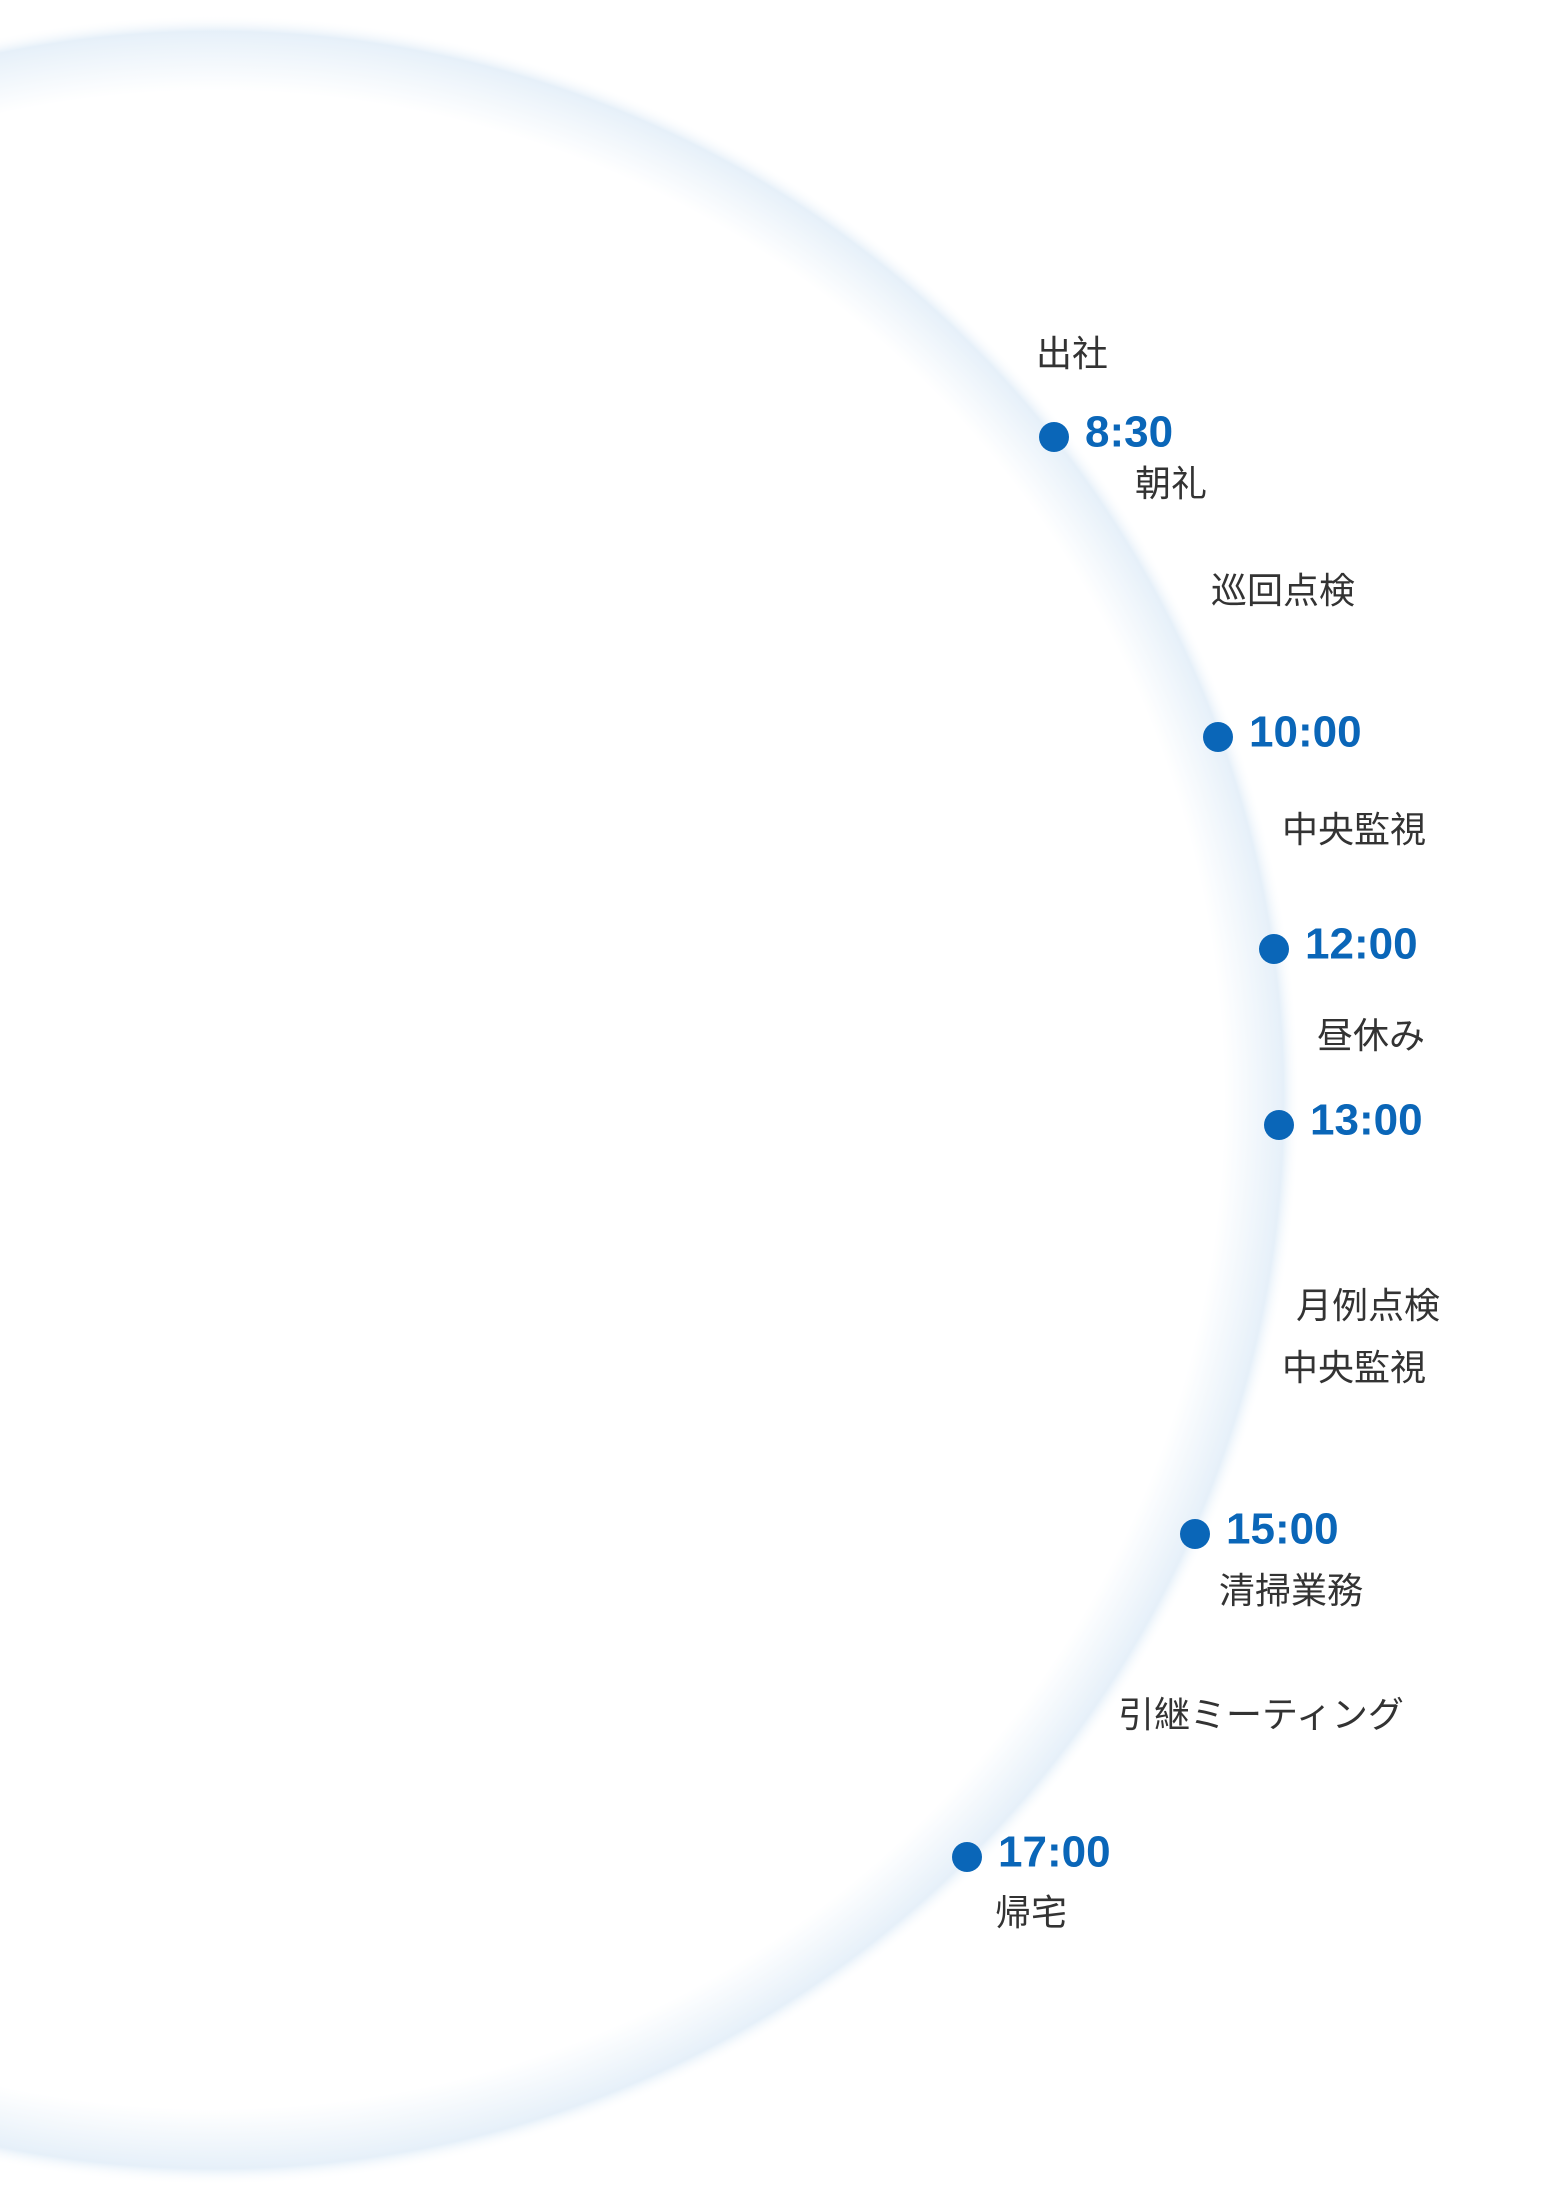  Describe the element at coordinates (1368, 1306) in the screenshot. I see `activity-label: 月例点検` at that location.